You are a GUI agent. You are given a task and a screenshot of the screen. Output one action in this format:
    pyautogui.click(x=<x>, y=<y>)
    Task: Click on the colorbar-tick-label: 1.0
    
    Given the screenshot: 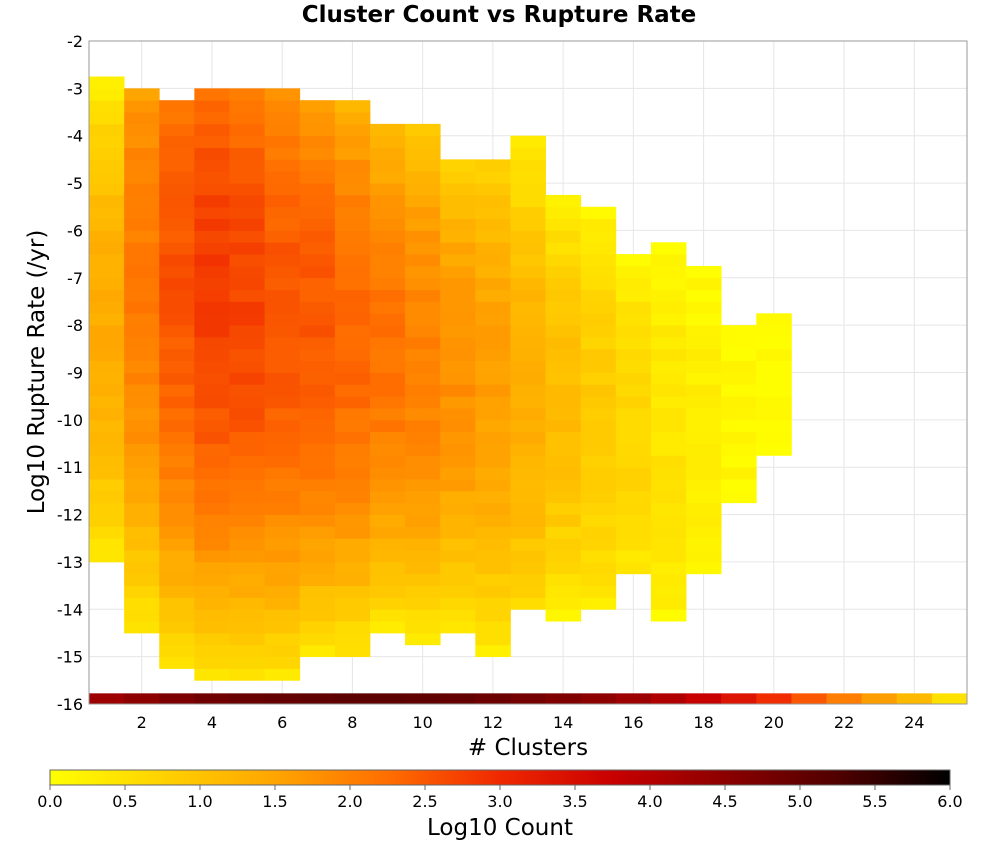 What is the action you would take?
    pyautogui.click(x=199, y=801)
    